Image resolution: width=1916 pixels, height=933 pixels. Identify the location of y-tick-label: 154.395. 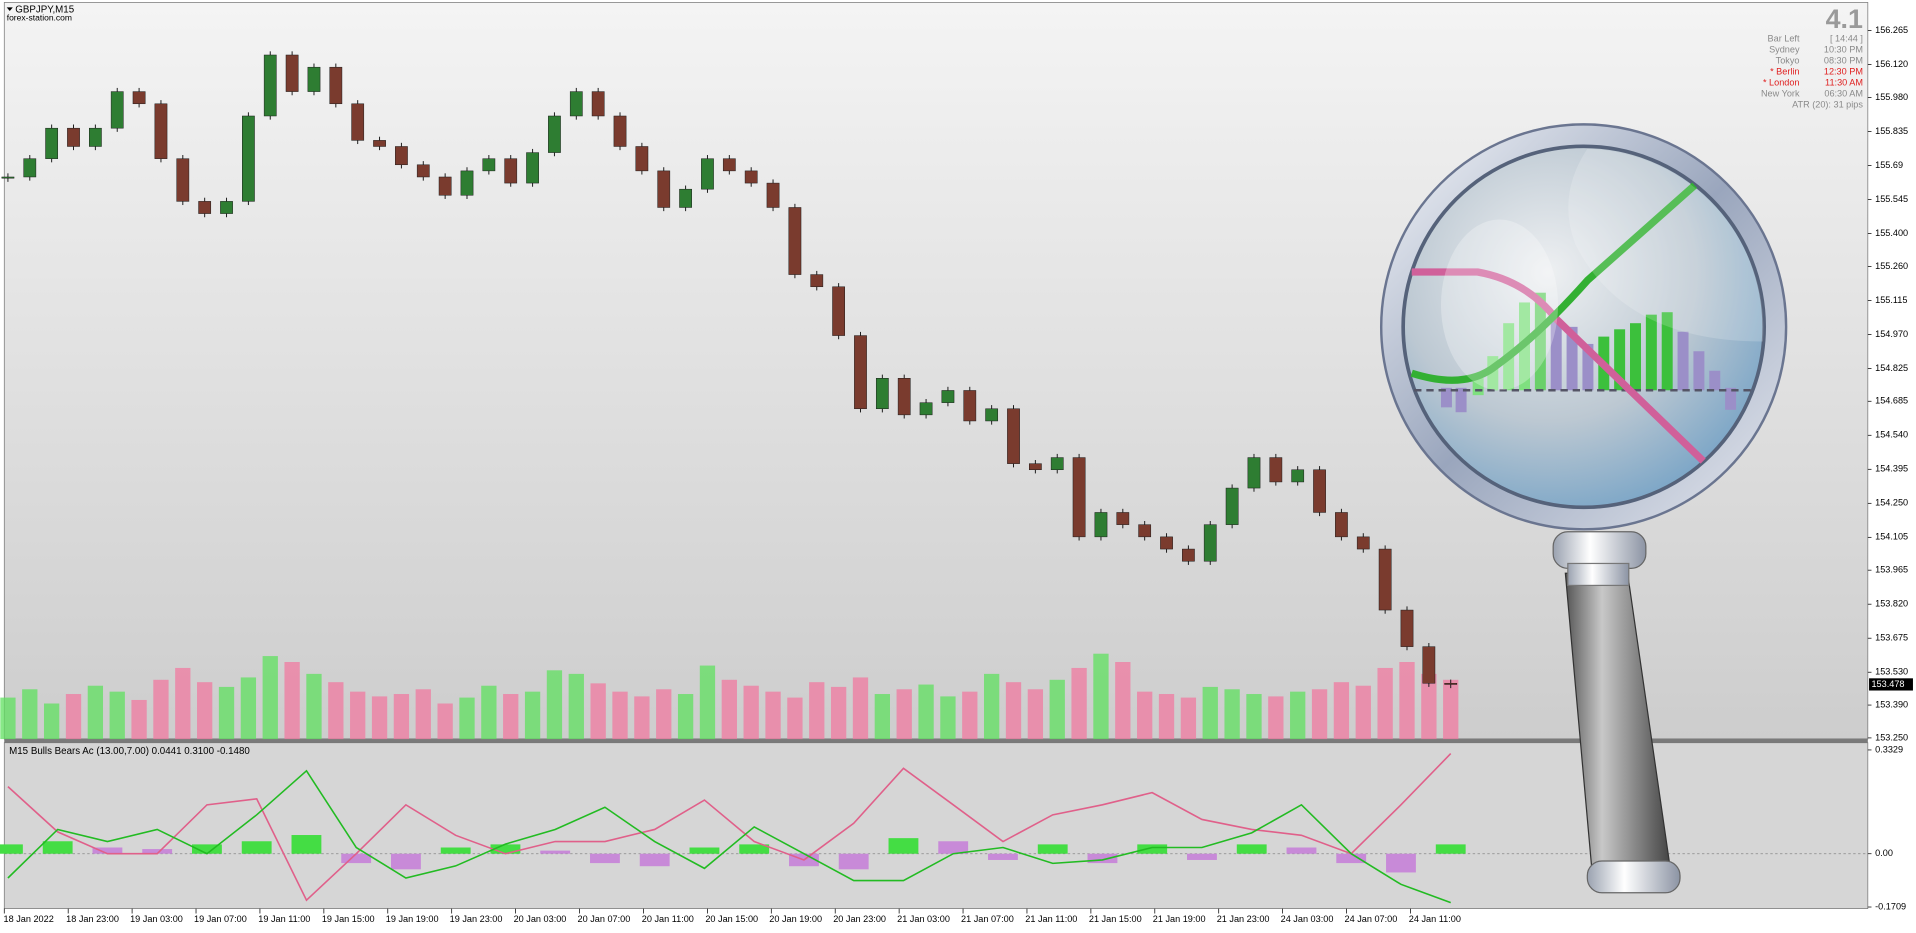
(1891, 469).